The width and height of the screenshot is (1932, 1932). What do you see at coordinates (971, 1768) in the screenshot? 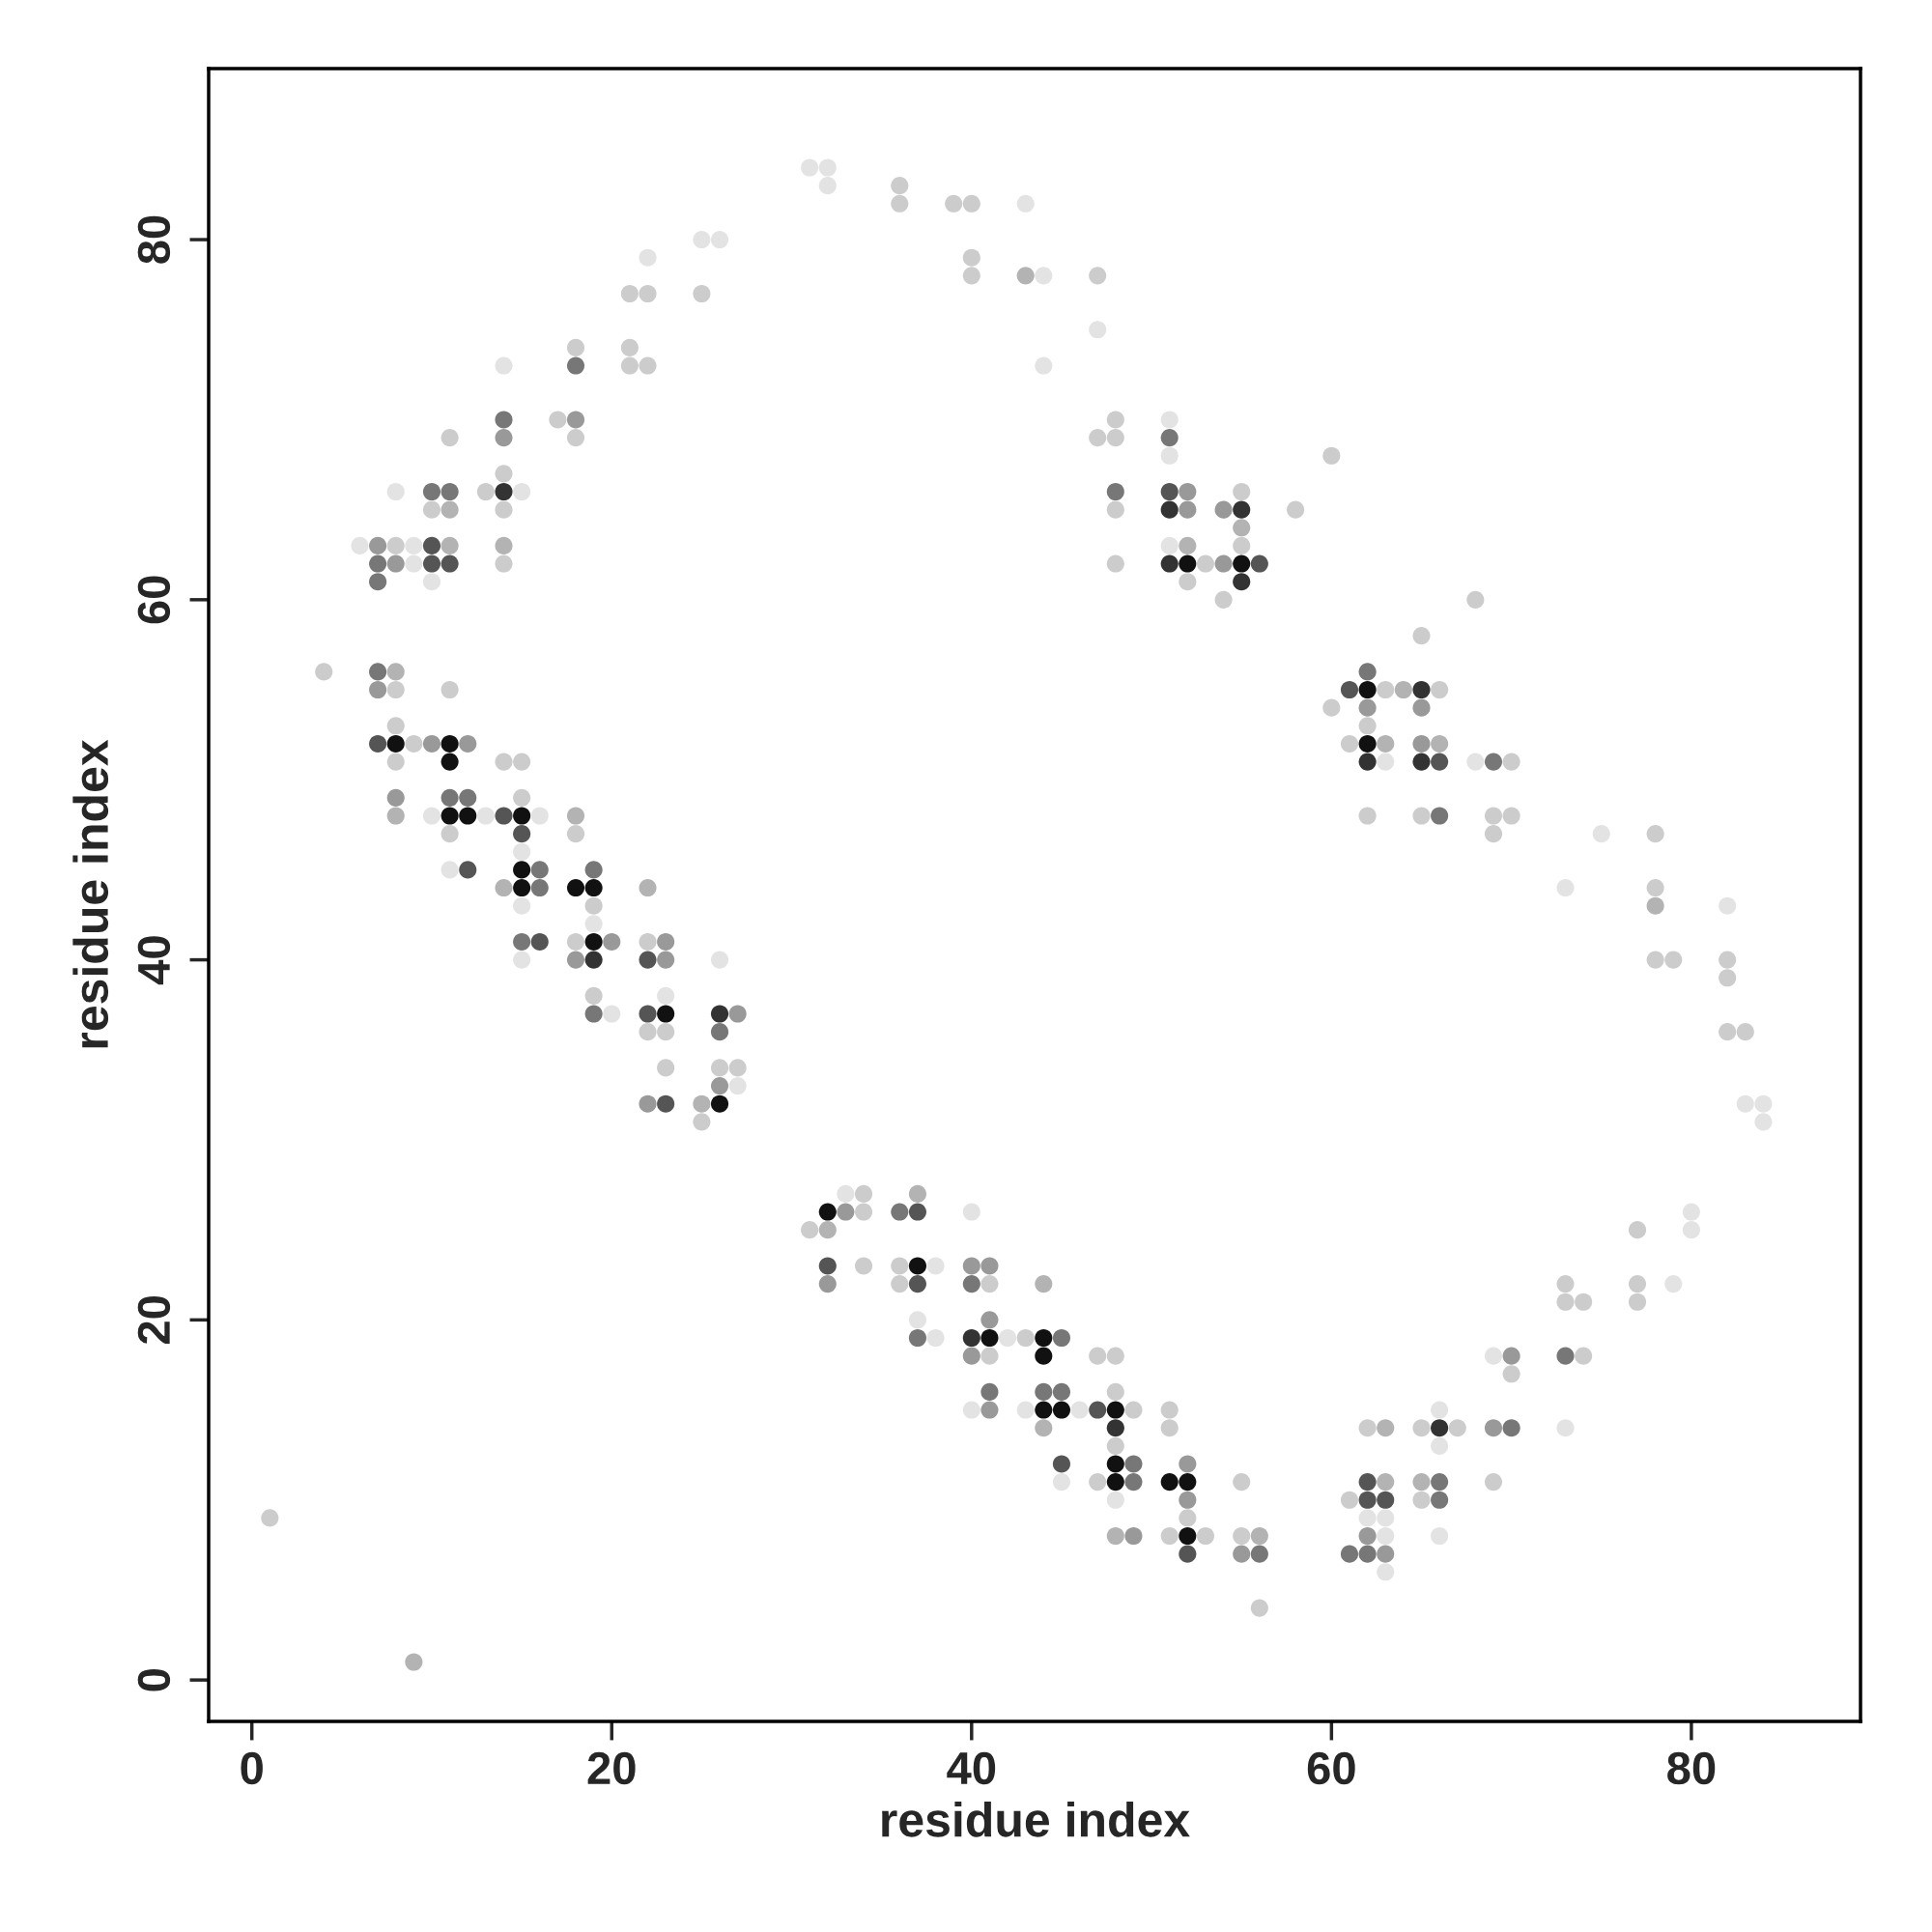
I see `x-tick-label: 40` at bounding box center [971, 1768].